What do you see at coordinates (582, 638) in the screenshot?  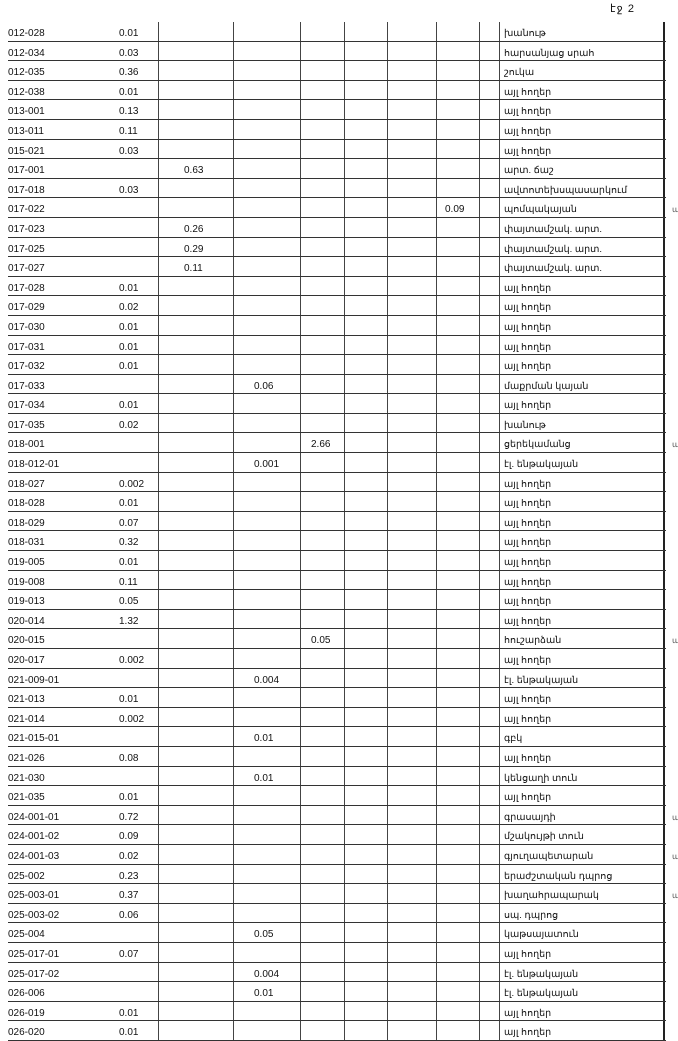 I see `land-use: հուշարձան` at bounding box center [582, 638].